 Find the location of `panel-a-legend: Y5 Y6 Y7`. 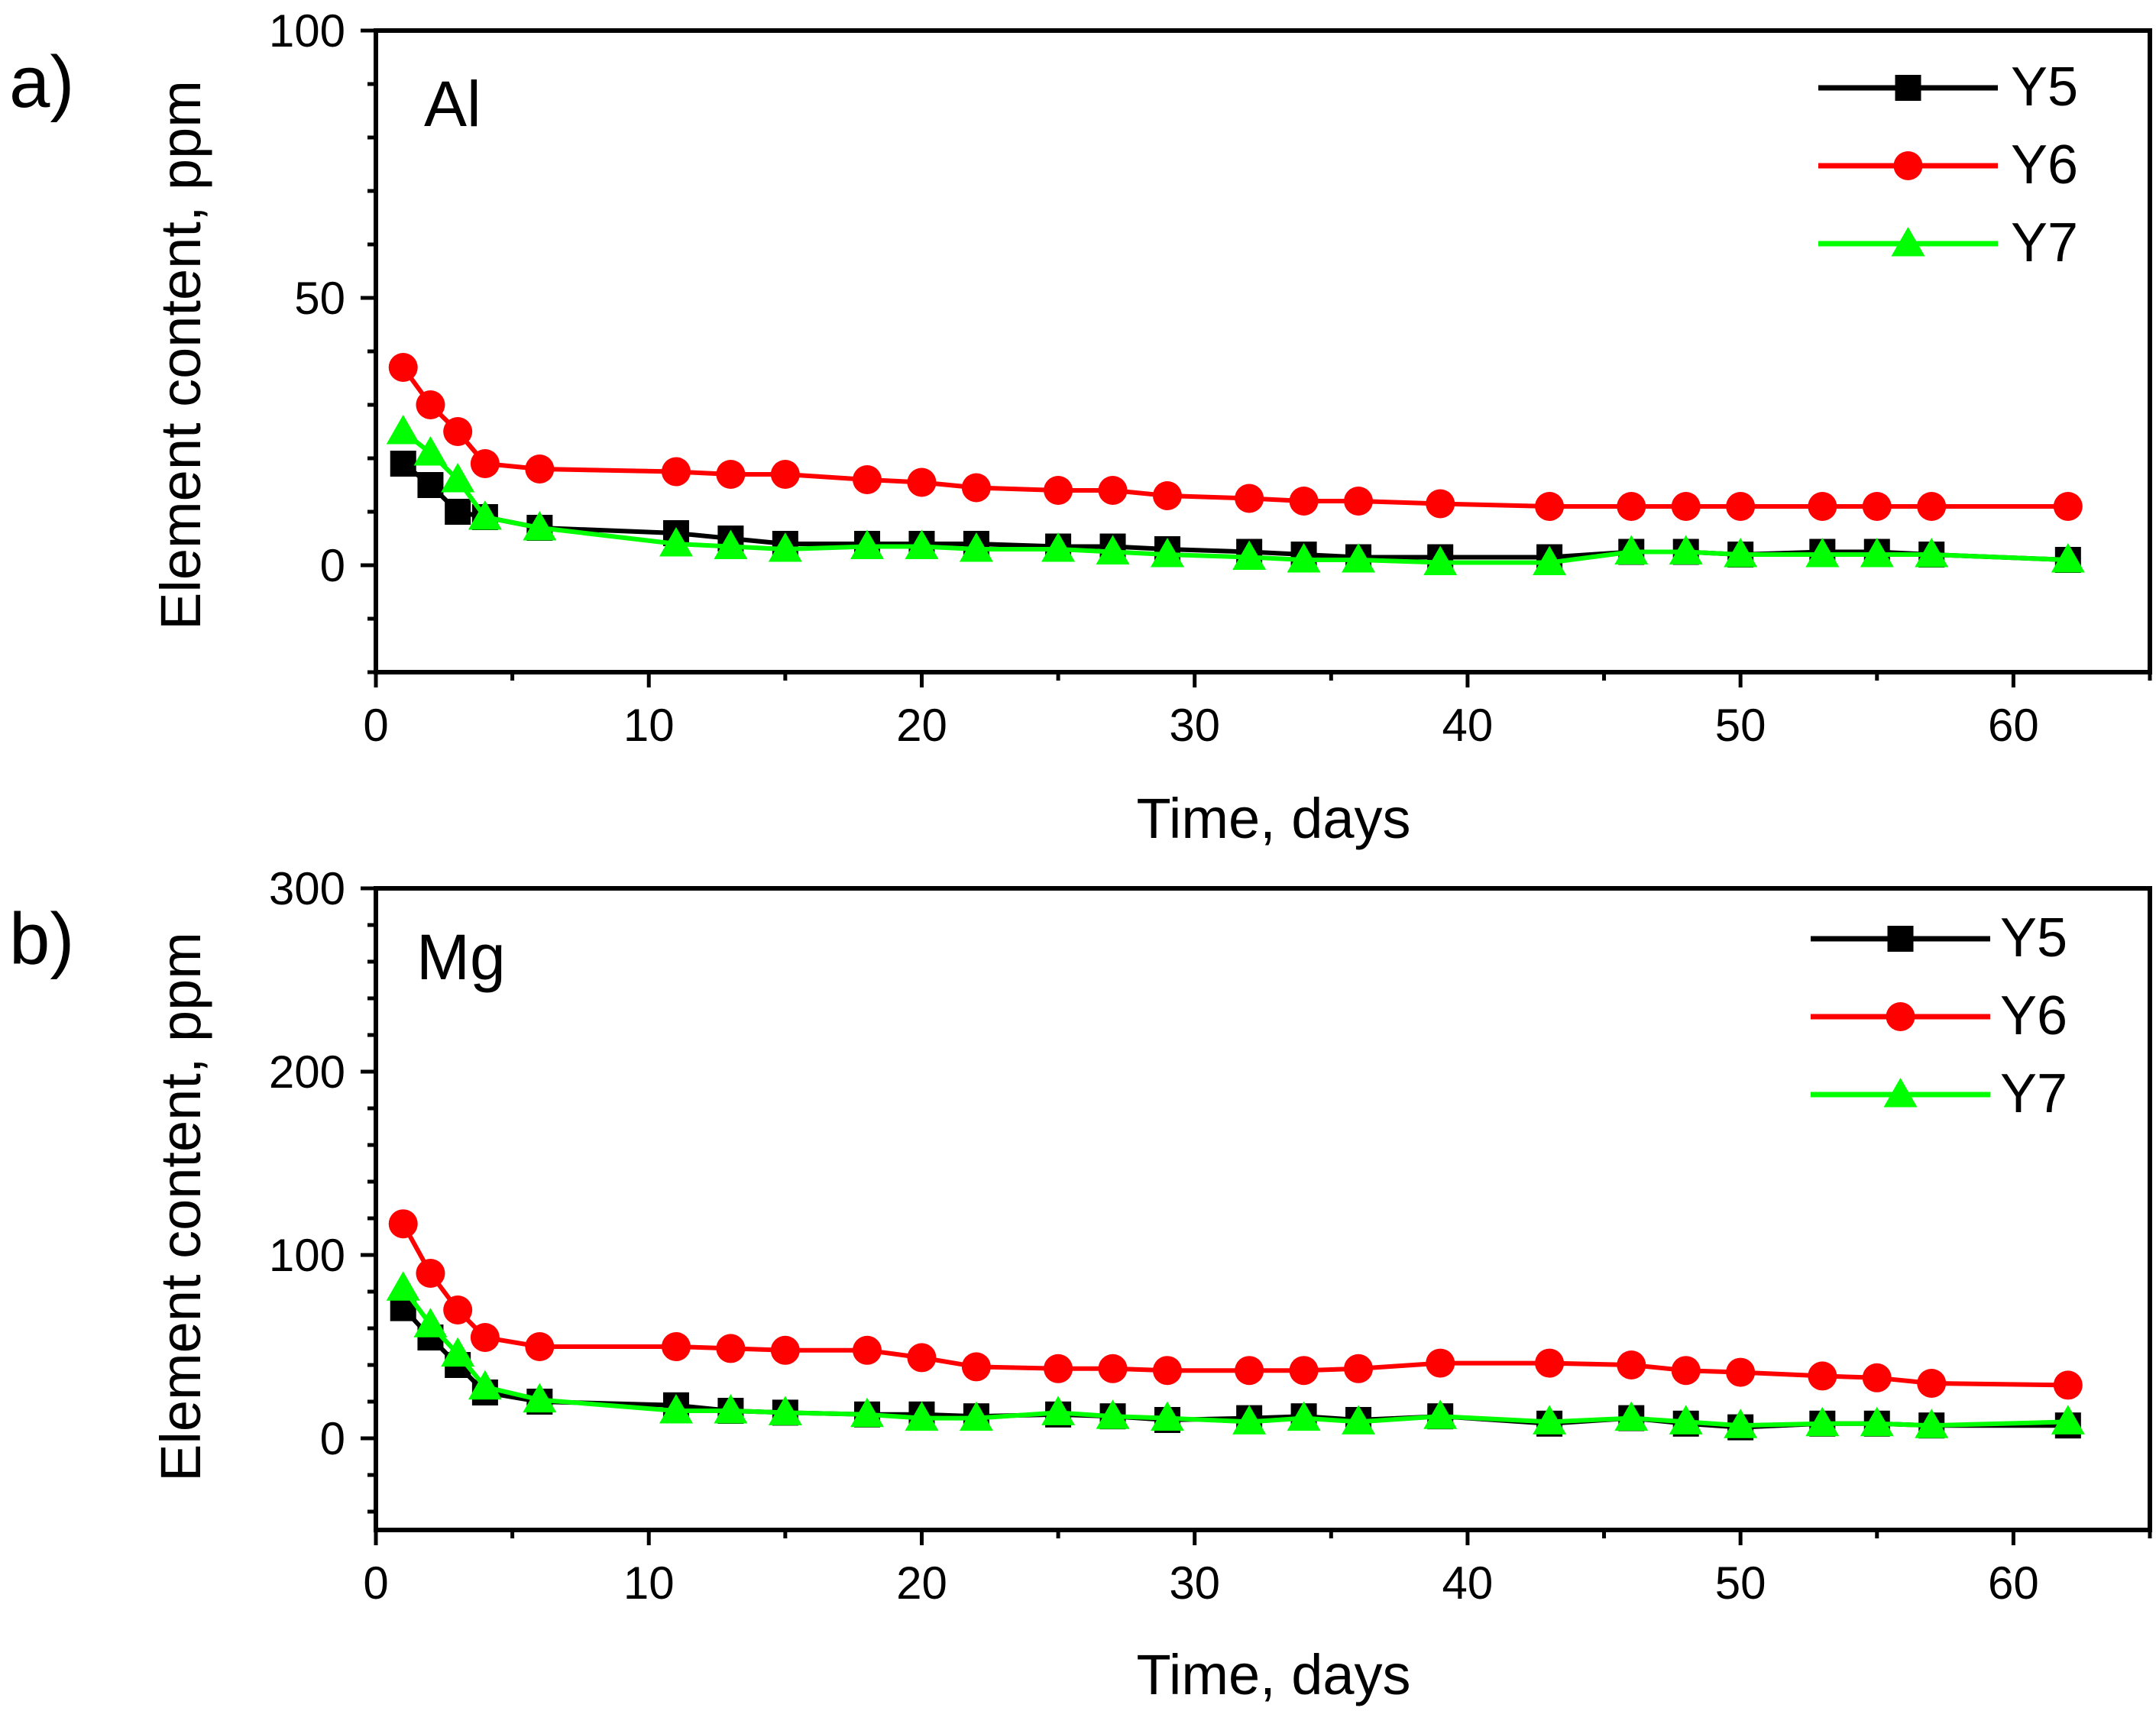

panel-a-legend: Y5 Y6 Y7 is located at coordinates (2045, 165).